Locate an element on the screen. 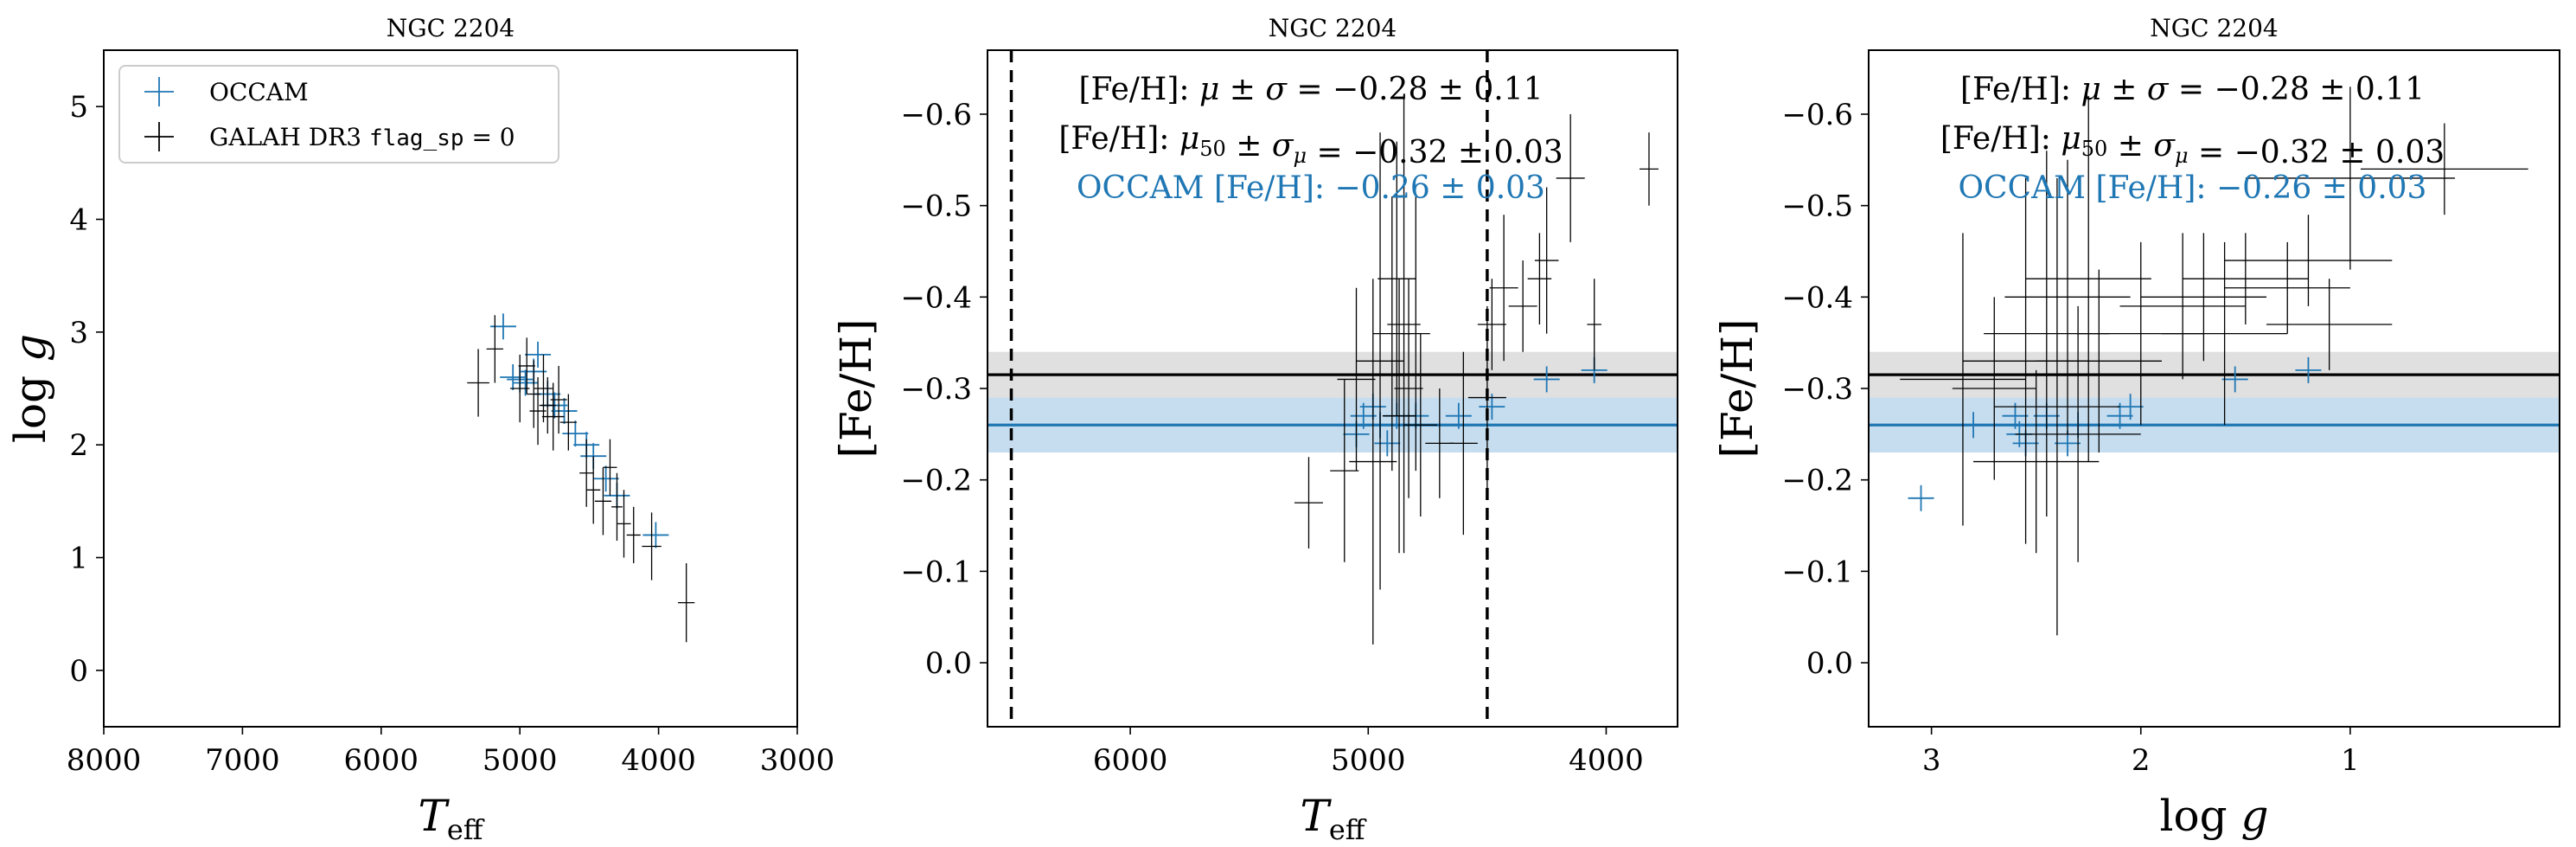 The width and height of the screenshot is (2576, 847). x-tick-label: 2 is located at coordinates (2142, 760).